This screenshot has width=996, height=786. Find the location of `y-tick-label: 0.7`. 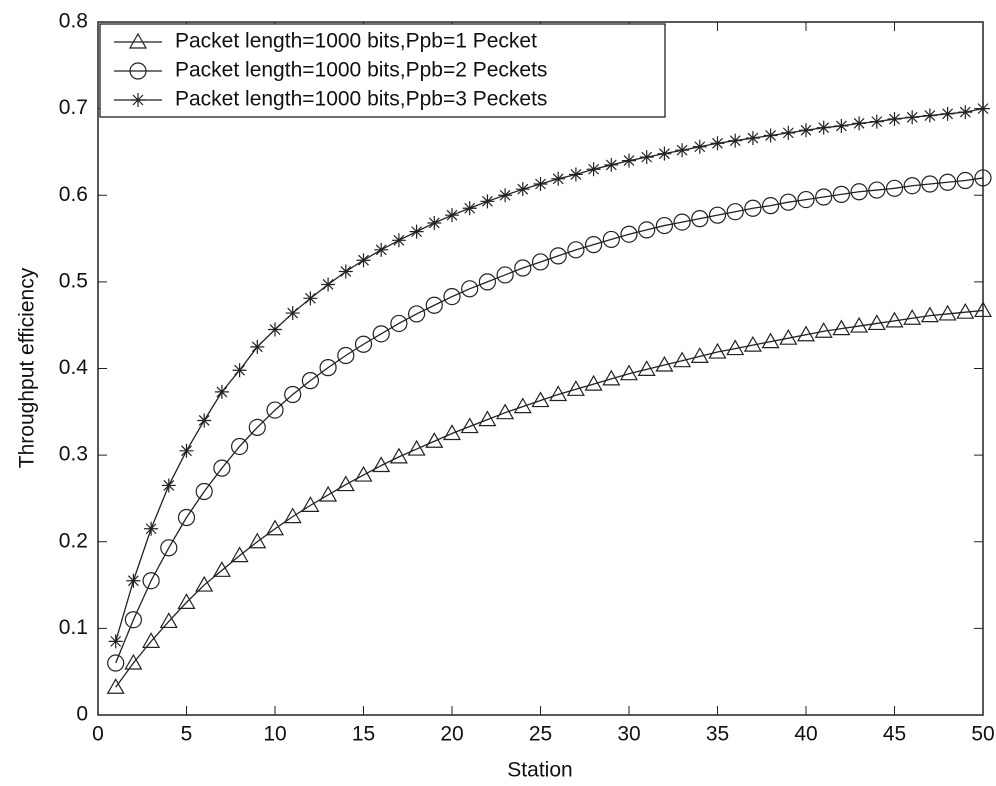

y-tick-label: 0.7 is located at coordinates (73, 107).